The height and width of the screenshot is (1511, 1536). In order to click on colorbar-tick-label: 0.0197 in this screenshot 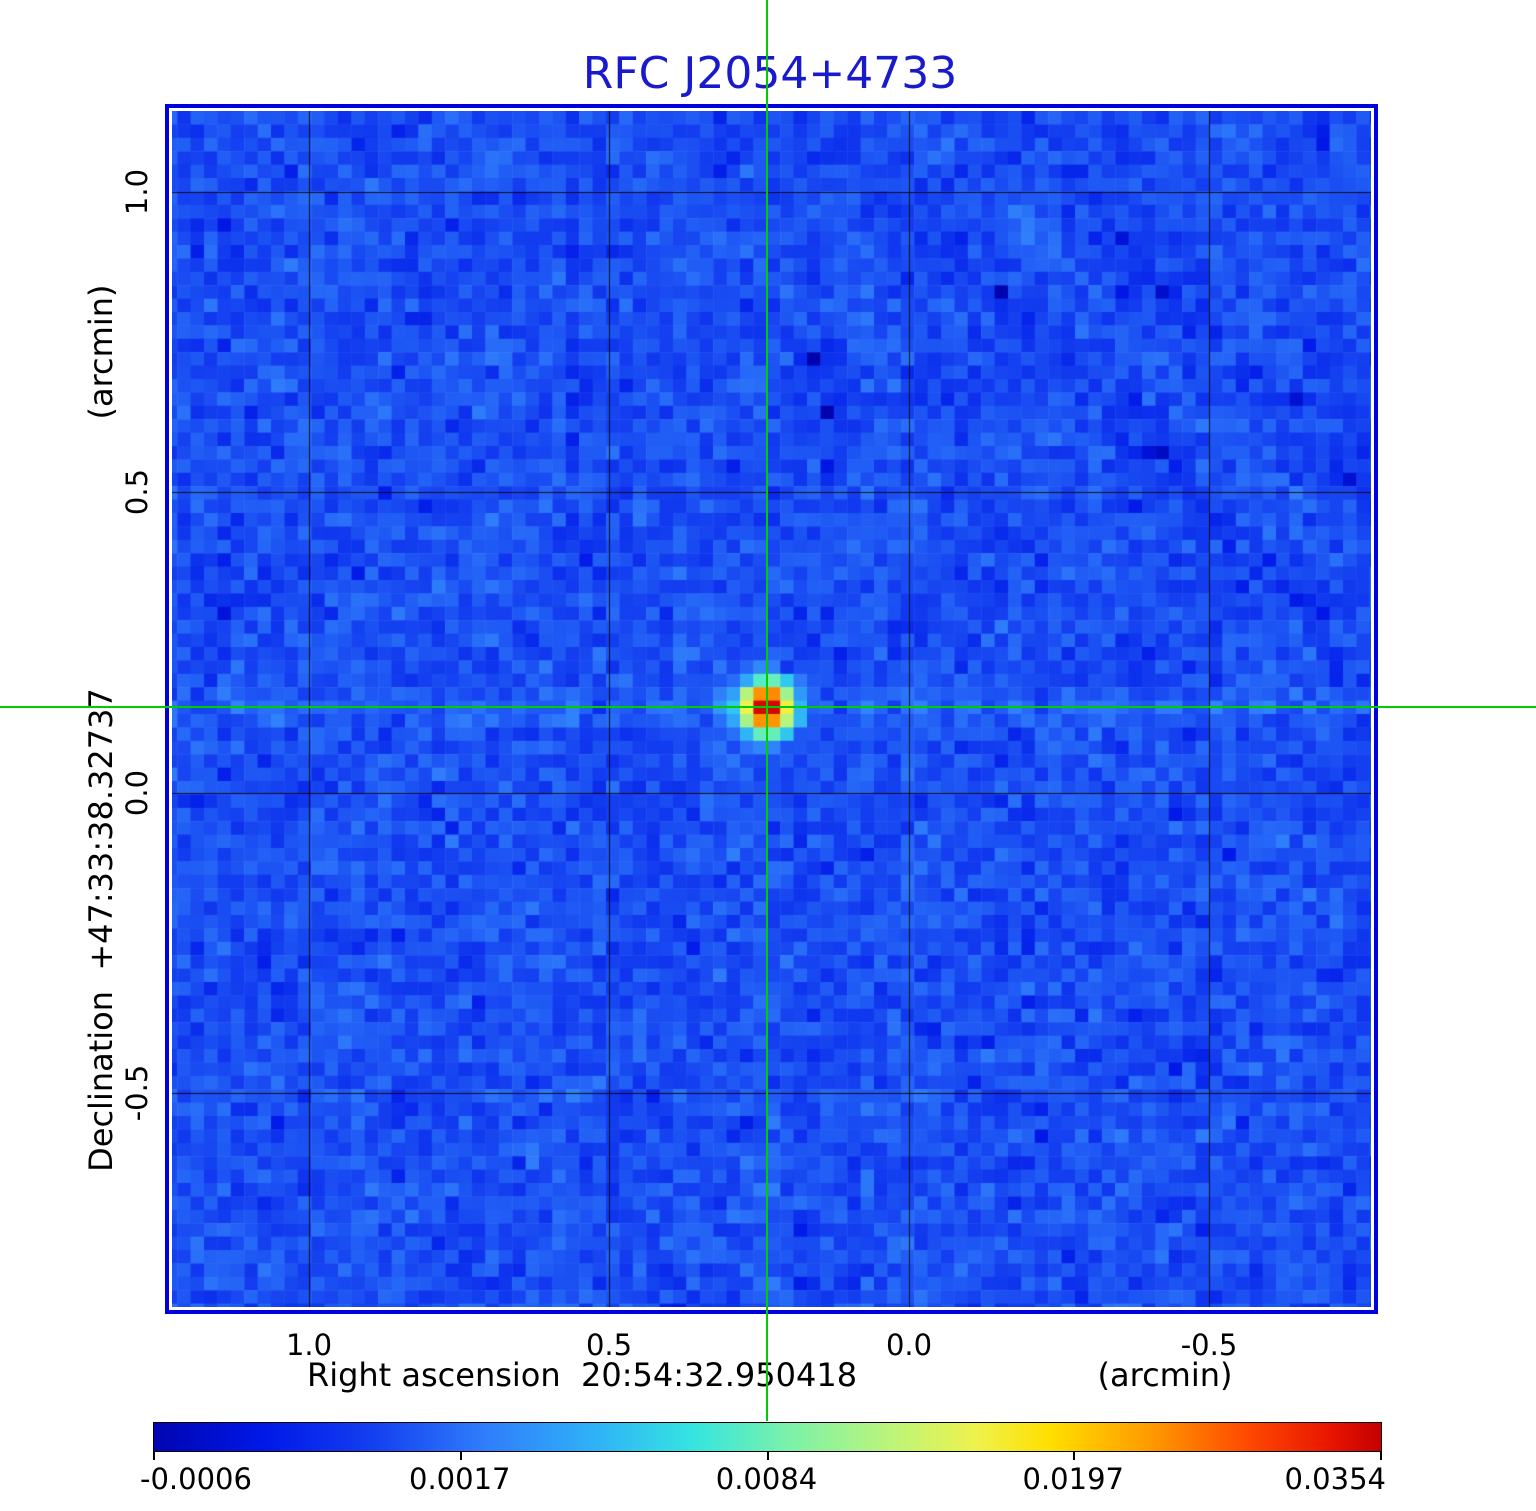, I will do `click(1073, 1479)`.